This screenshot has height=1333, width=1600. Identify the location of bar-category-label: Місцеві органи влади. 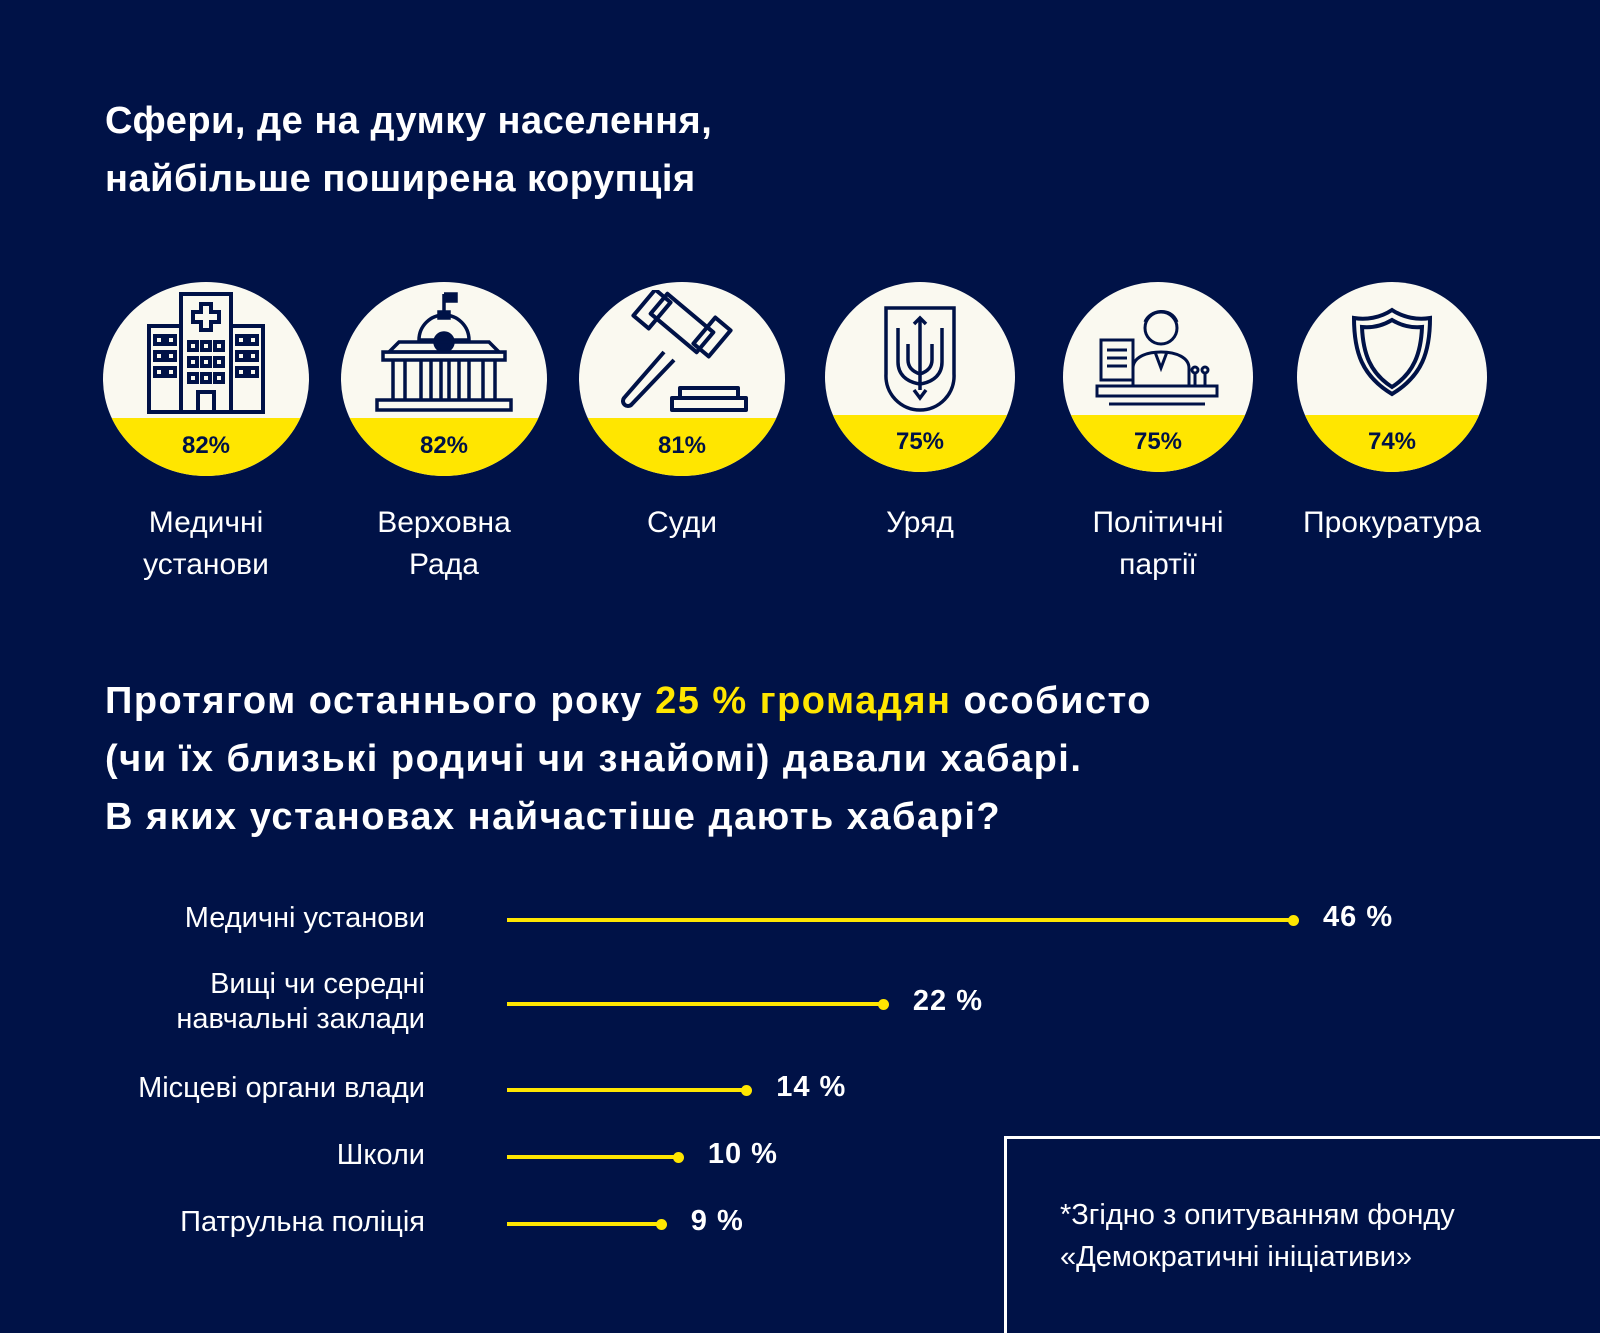
(245, 1088).